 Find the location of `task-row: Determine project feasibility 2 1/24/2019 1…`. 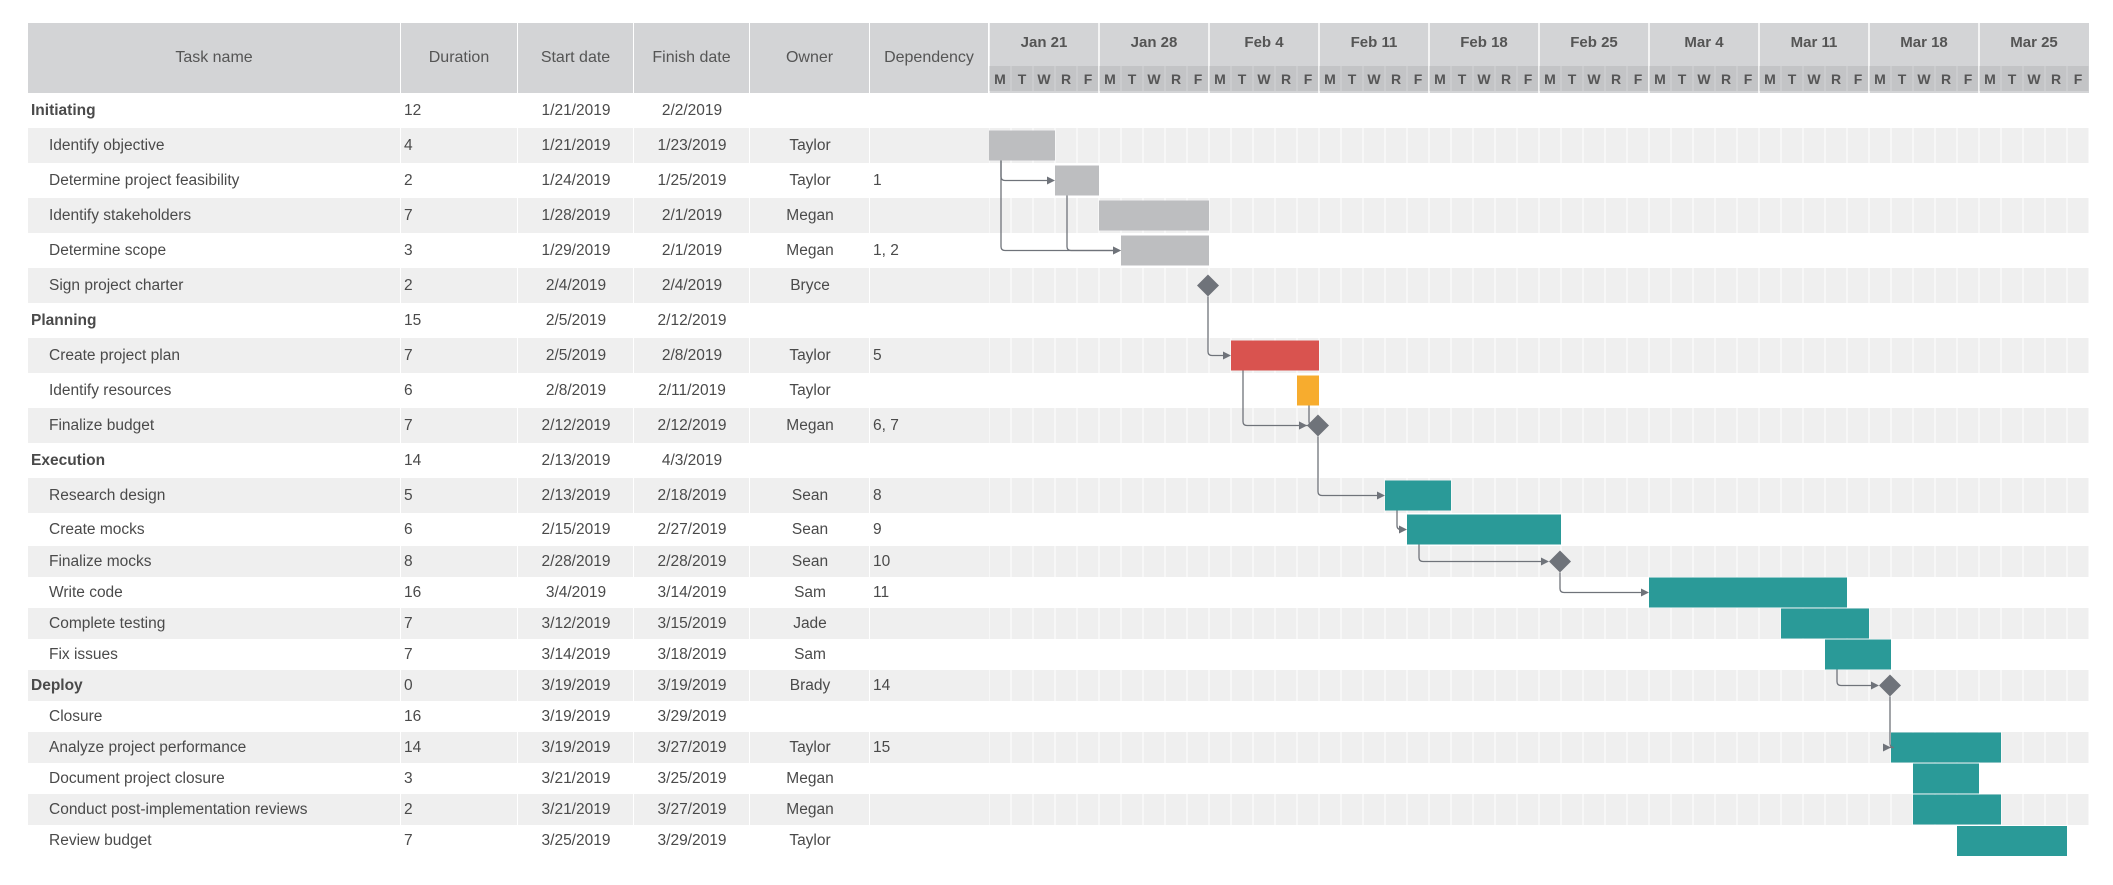

task-row: Determine project feasibility 2 1/24/2019 1… is located at coordinates (508, 180).